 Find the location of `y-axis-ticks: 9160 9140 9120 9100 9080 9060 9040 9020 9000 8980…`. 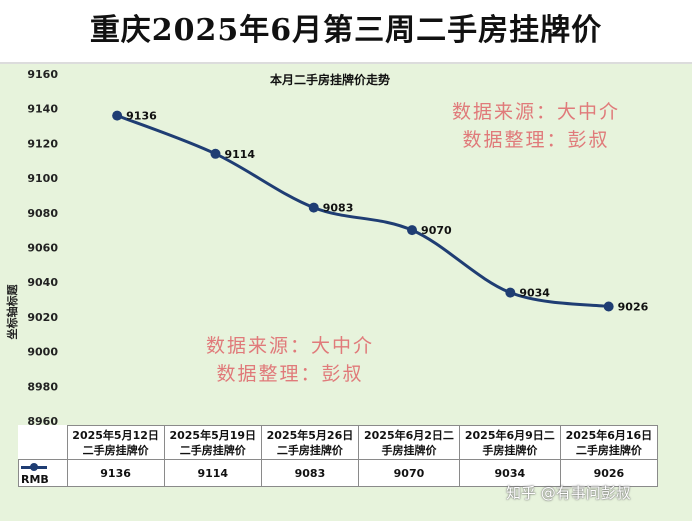

y-axis-ticks: 9160 9140 9120 9100 9080 9060 9040 9020 9000 8980… is located at coordinates (42, 248).